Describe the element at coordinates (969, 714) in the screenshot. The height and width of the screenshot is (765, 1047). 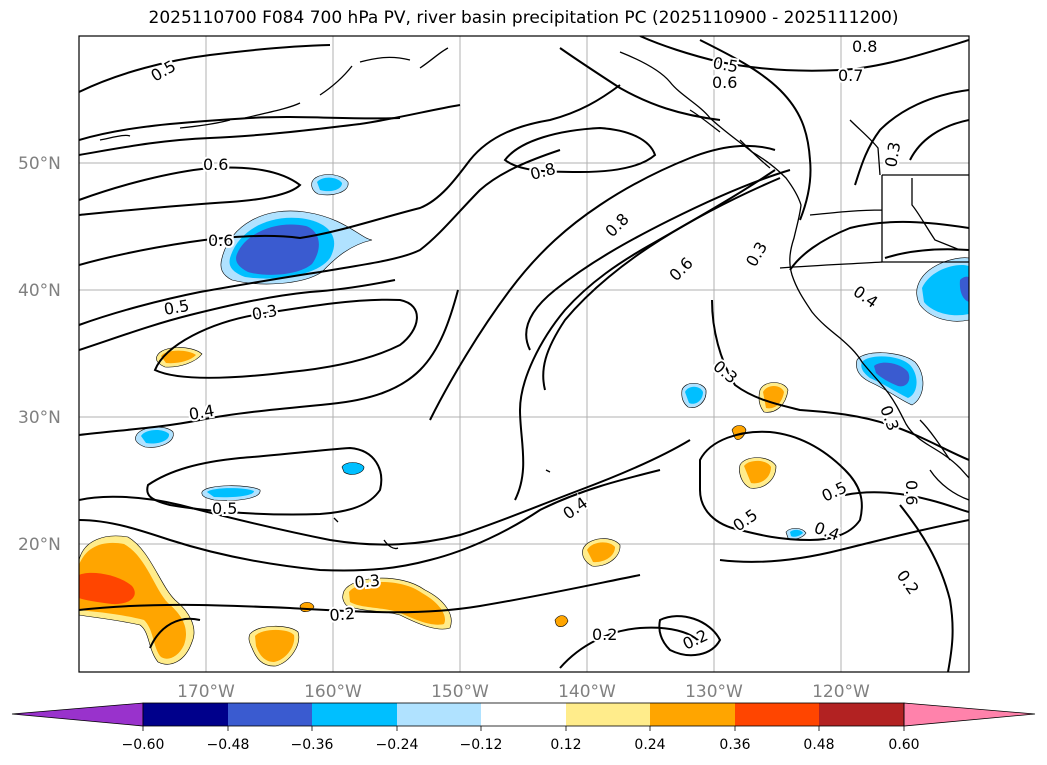
I see `colorbar-extend-max` at that location.